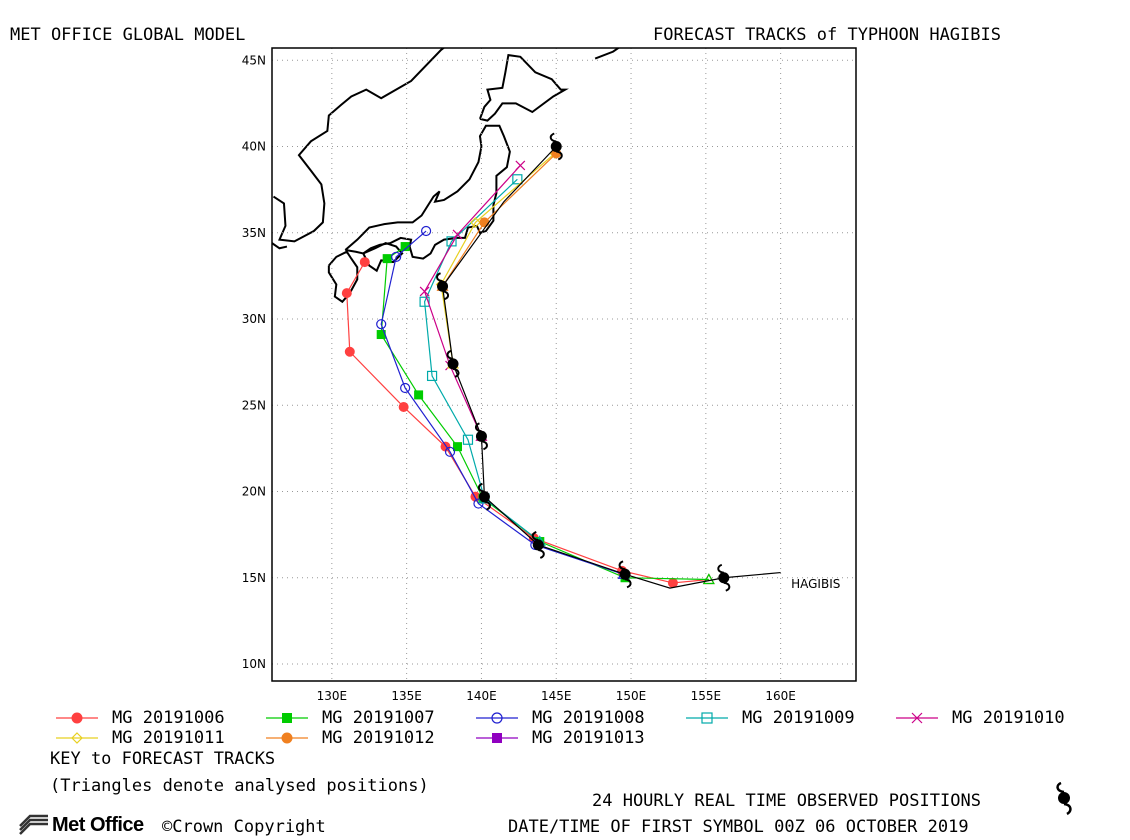  What do you see at coordinates (254, 60) in the screenshot?
I see `y-tick-label: 45N` at bounding box center [254, 60].